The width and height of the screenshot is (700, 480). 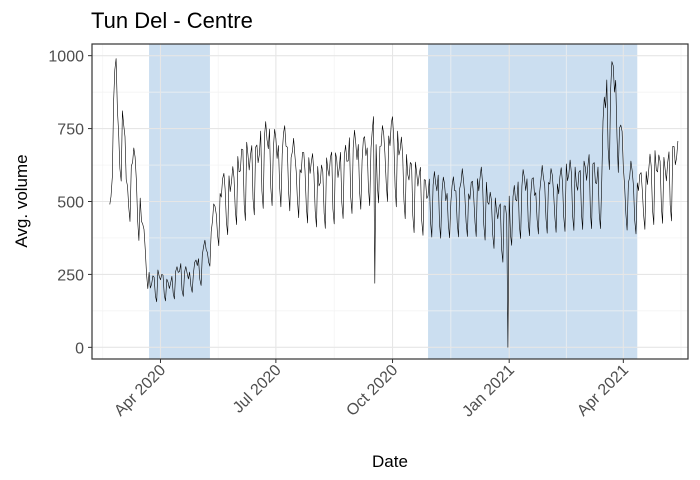 I want to click on y-tick-label: 750, so click(x=70, y=130).